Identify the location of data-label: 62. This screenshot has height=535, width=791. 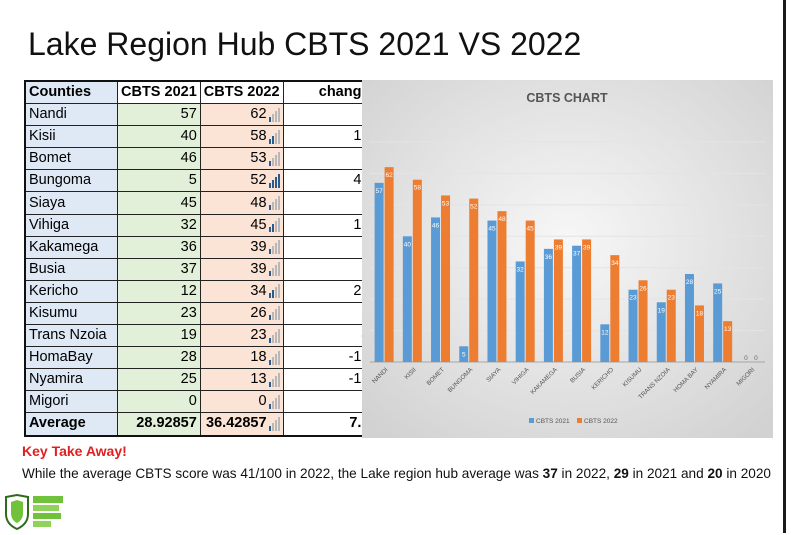
(389, 175).